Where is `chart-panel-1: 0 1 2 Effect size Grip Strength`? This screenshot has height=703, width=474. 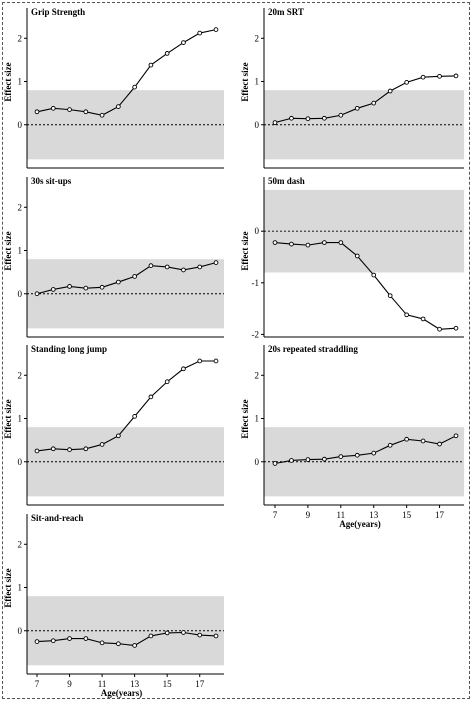
chart-panel-1: 0 1 2 Effect size Grip Strength is located at coordinates (113, 88).